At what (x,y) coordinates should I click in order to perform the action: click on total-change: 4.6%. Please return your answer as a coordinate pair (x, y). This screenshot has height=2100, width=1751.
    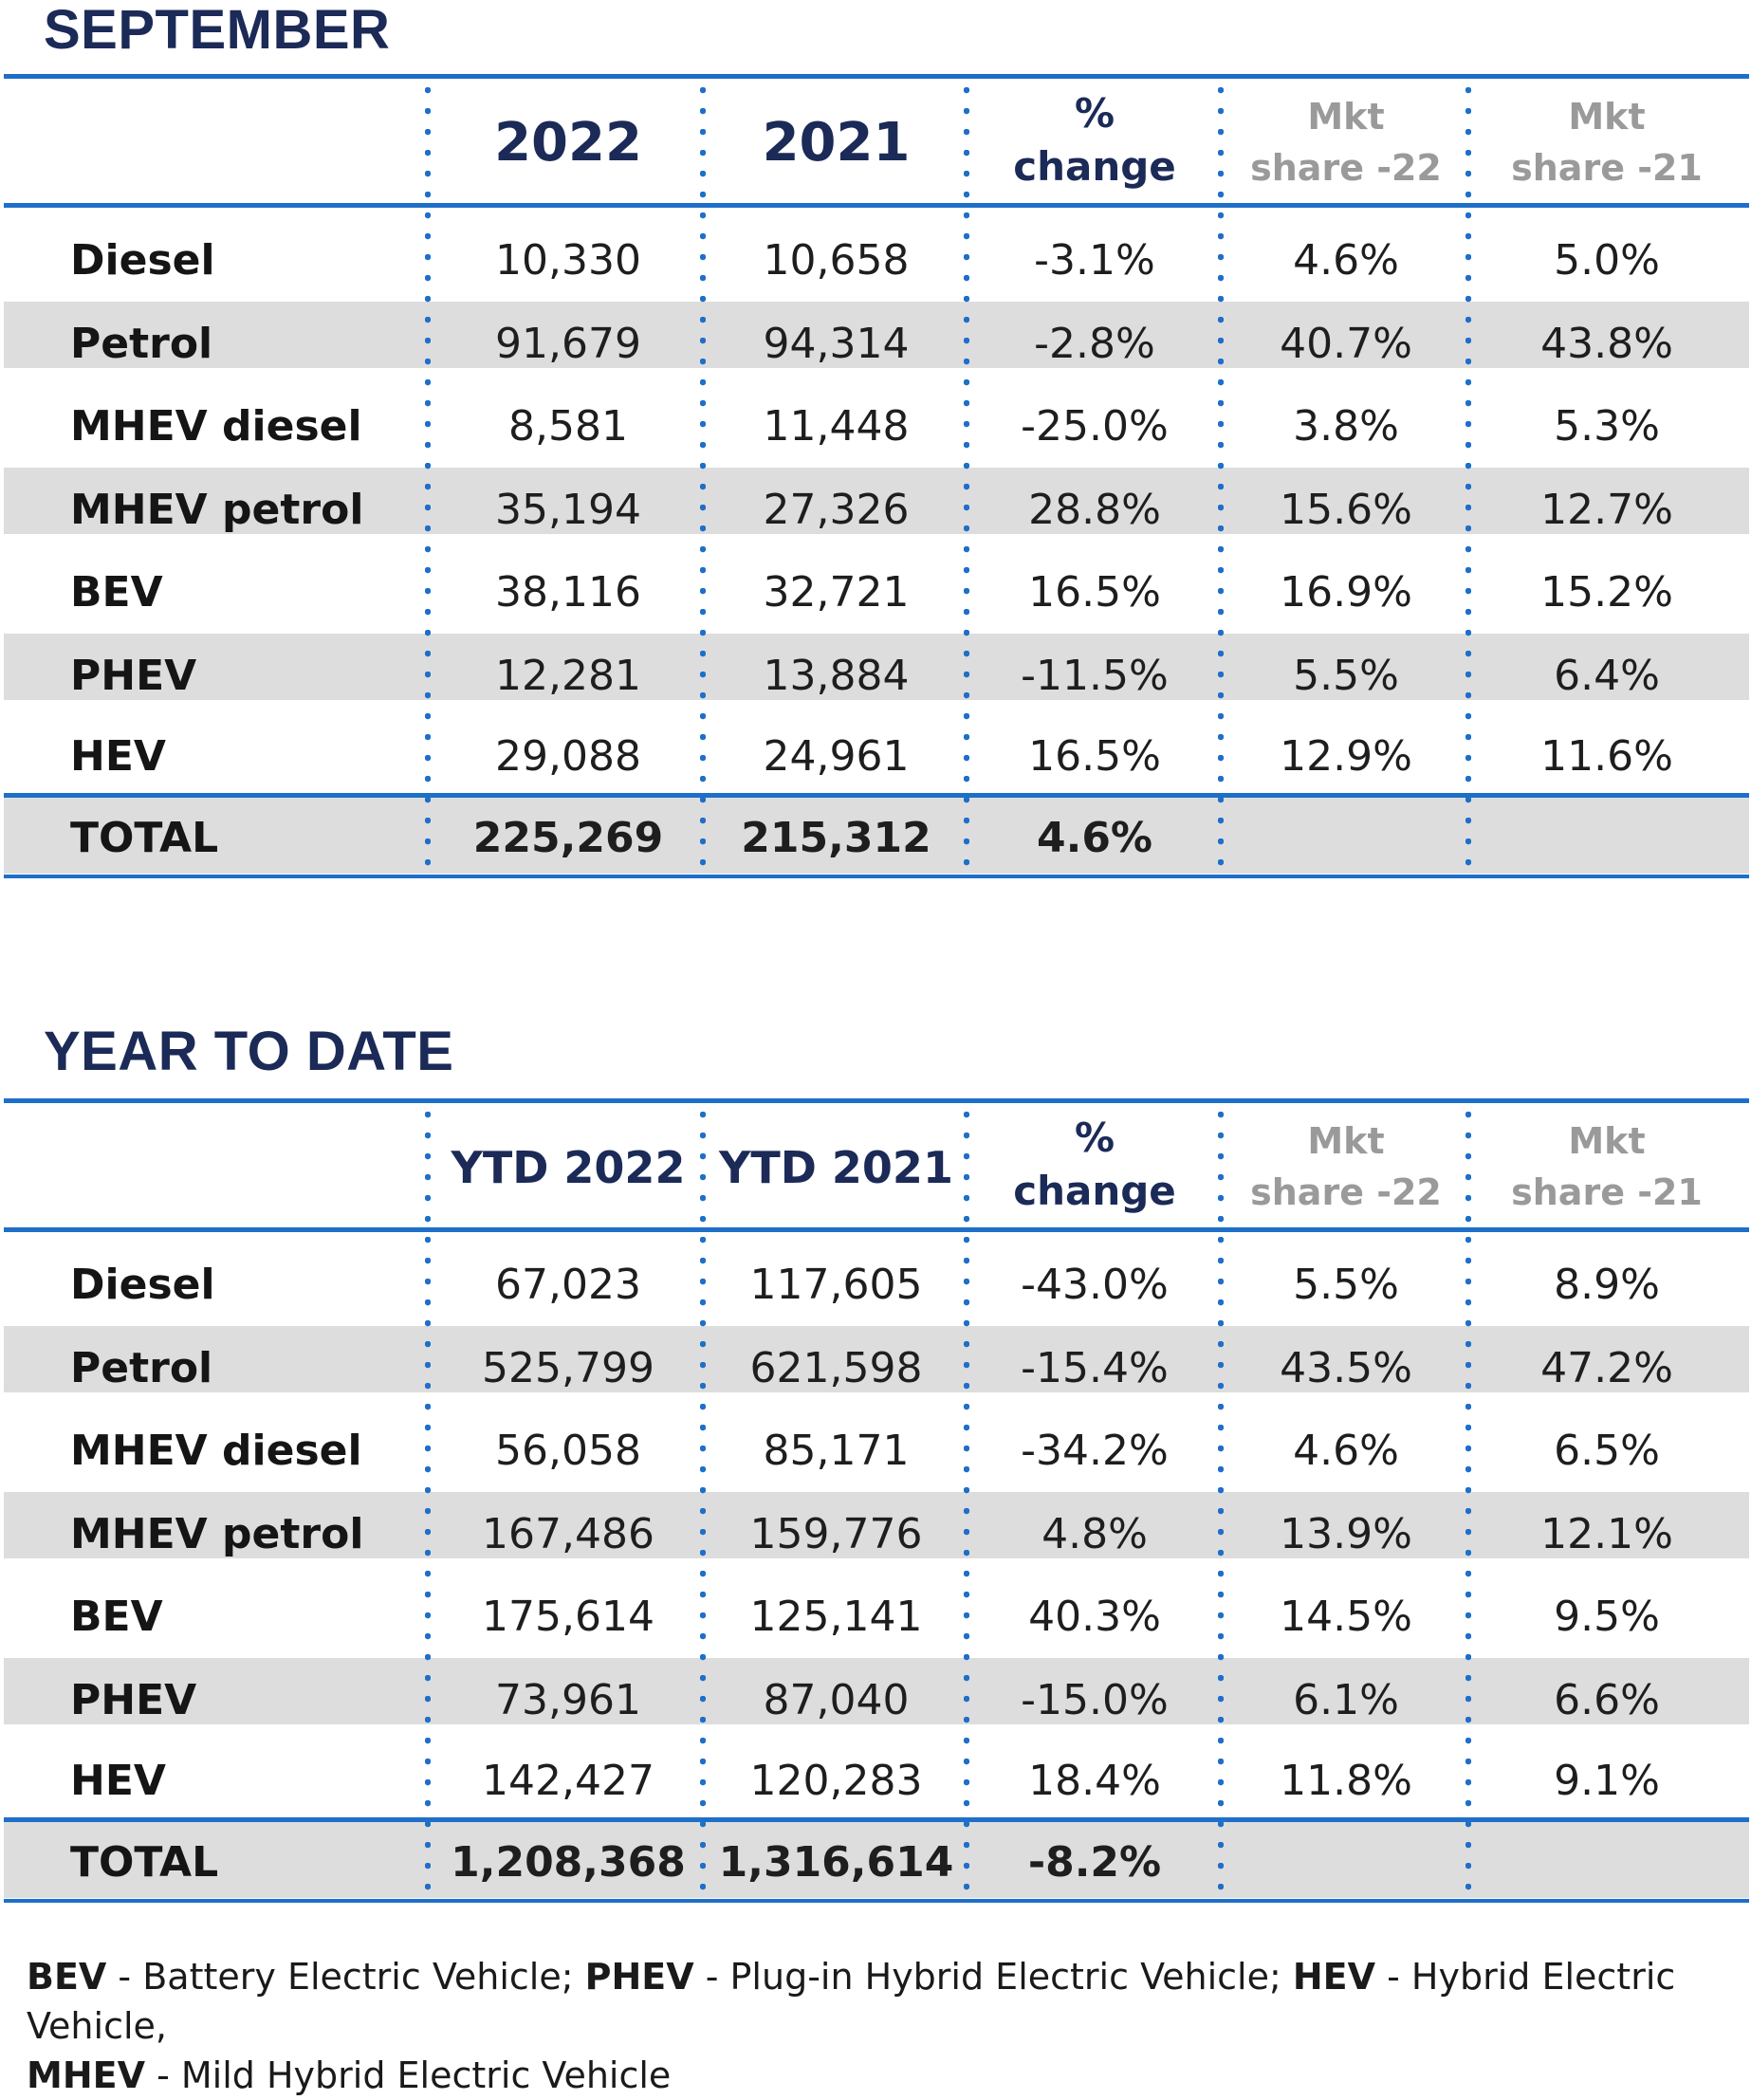
    Looking at the image, I should click on (1094, 838).